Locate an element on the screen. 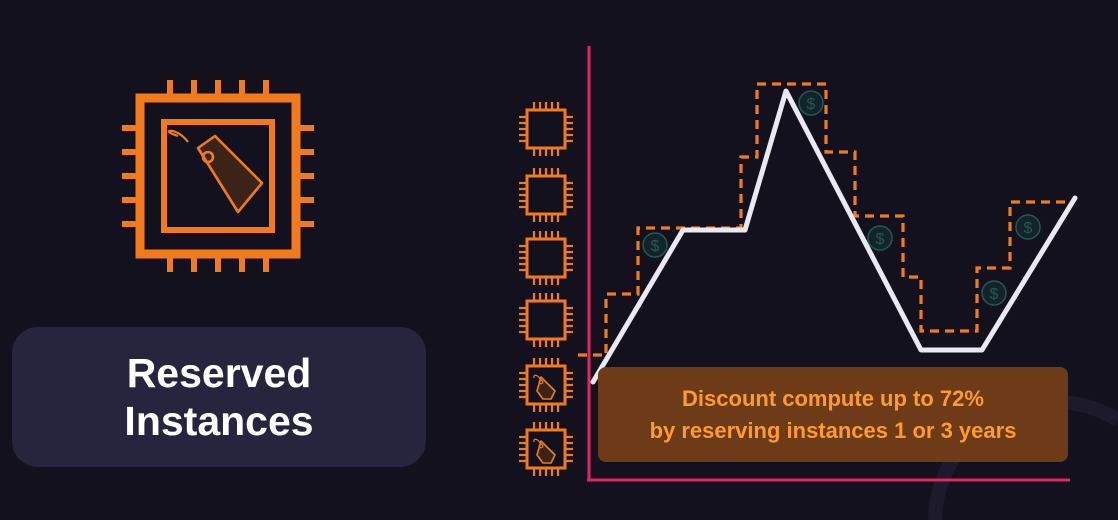 The width and height of the screenshot is (1118, 520). title-line-1: Reserved is located at coordinates (219, 373).